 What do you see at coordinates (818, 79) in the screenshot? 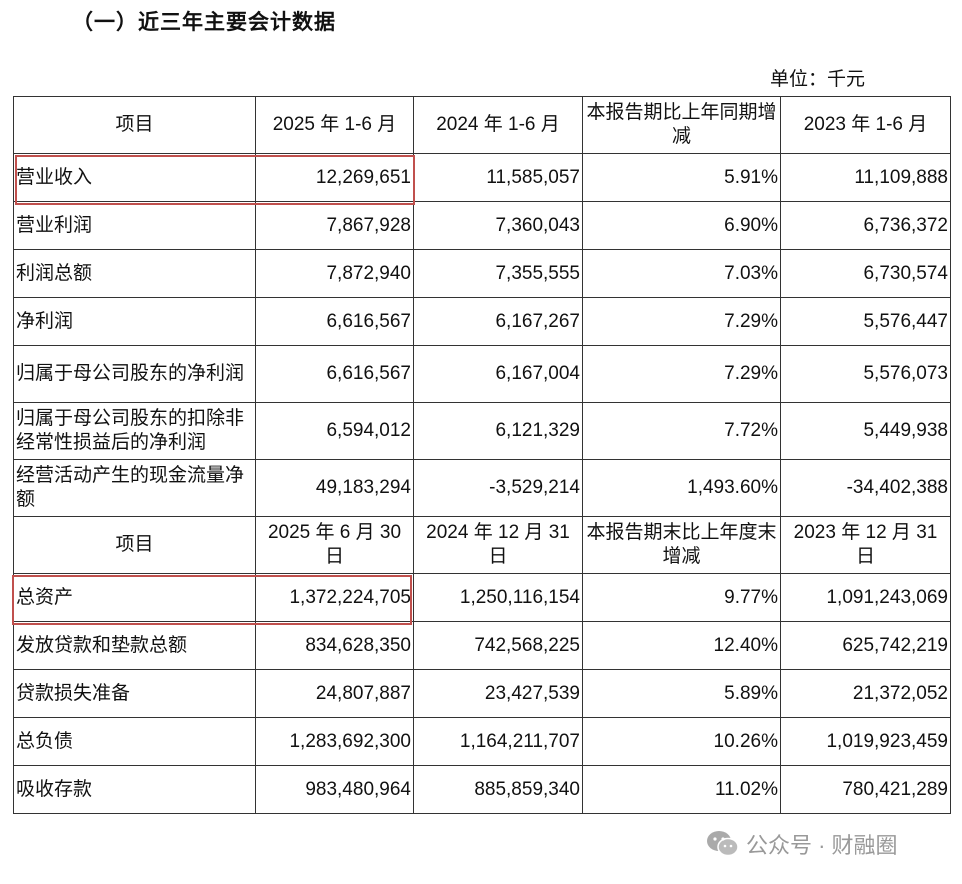
I see `unit-label: 单位：千元` at bounding box center [818, 79].